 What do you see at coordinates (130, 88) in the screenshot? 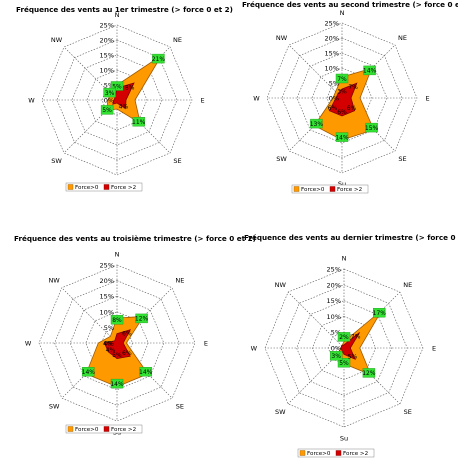
I see `data-label-inner: 8%` at bounding box center [130, 88].